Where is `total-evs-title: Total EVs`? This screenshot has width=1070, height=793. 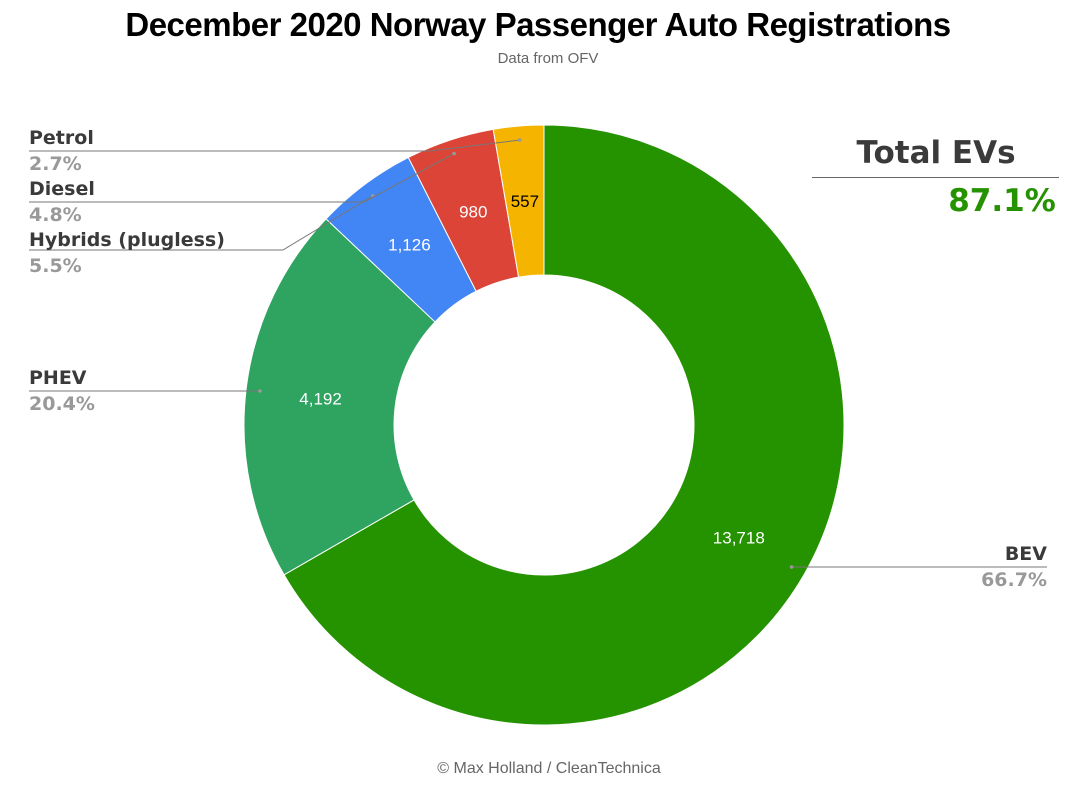 total-evs-title: Total EVs is located at coordinates (936, 153).